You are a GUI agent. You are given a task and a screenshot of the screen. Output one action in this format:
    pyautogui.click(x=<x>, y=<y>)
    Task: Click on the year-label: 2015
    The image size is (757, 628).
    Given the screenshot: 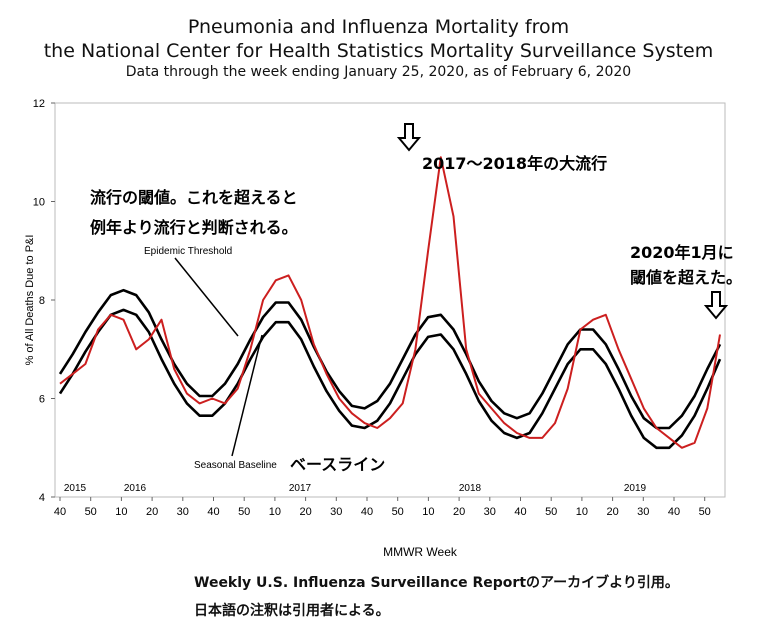 What is the action you would take?
    pyautogui.click(x=75, y=488)
    